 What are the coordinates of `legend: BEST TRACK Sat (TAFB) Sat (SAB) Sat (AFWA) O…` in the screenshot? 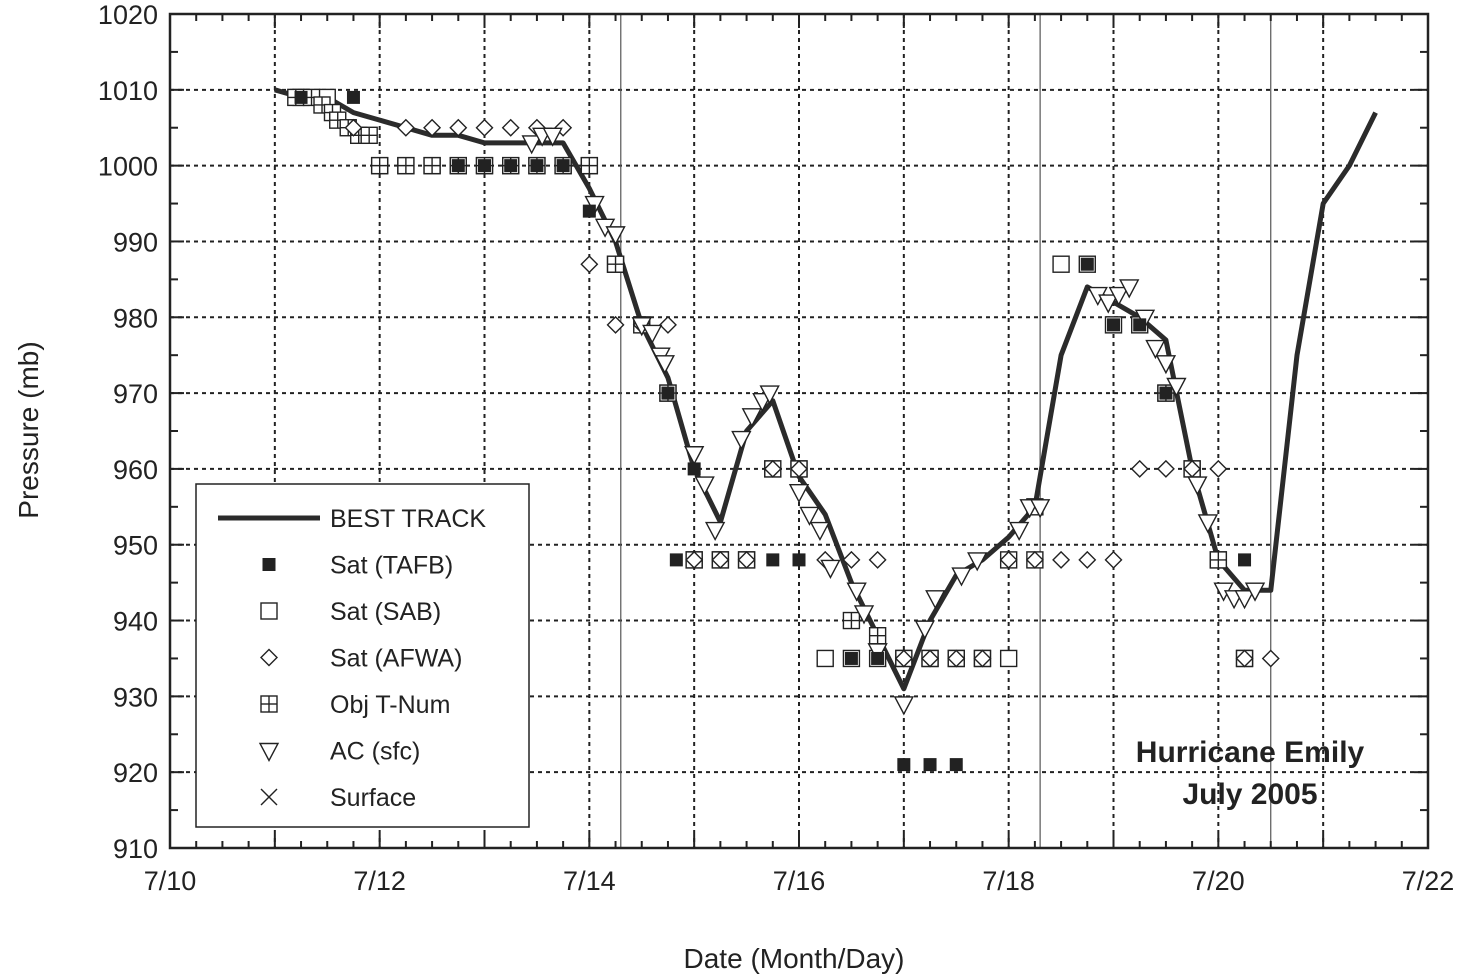 It's located at (362, 655).